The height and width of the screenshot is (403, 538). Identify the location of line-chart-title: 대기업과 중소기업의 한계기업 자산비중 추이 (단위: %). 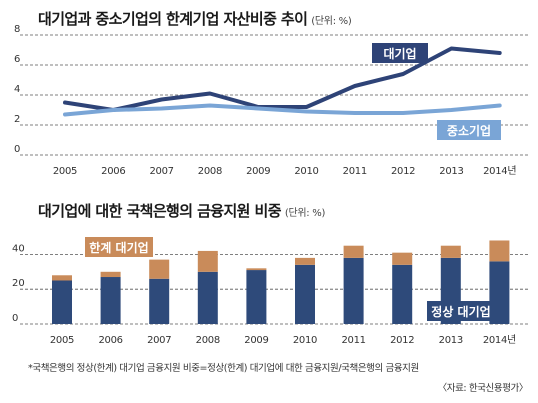
(195, 19).